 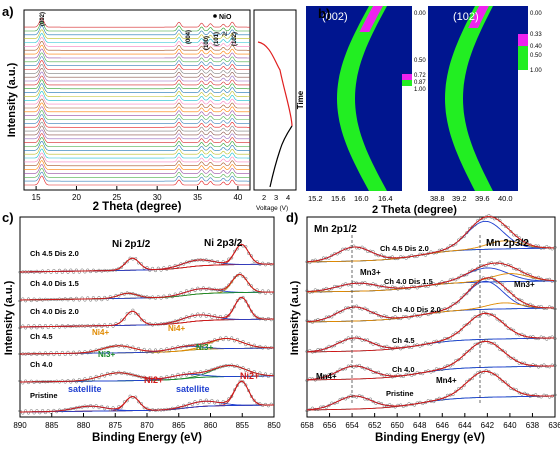 What do you see at coordinates (315, 198) in the screenshot?
I see `b-left-xtick-0: 15.2` at bounding box center [315, 198].